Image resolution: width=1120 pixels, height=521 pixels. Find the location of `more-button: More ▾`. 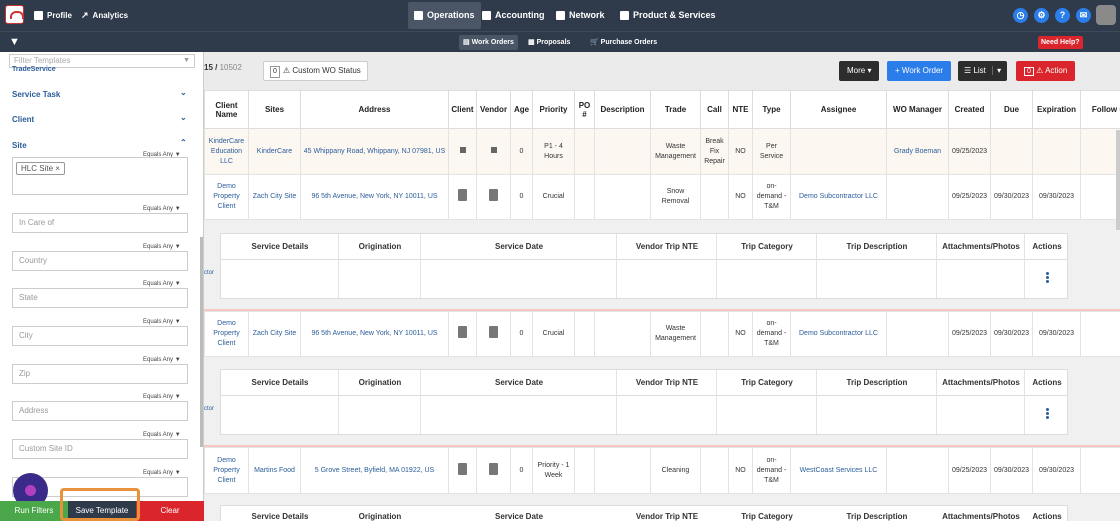

more-button: More ▾ is located at coordinates (859, 71).